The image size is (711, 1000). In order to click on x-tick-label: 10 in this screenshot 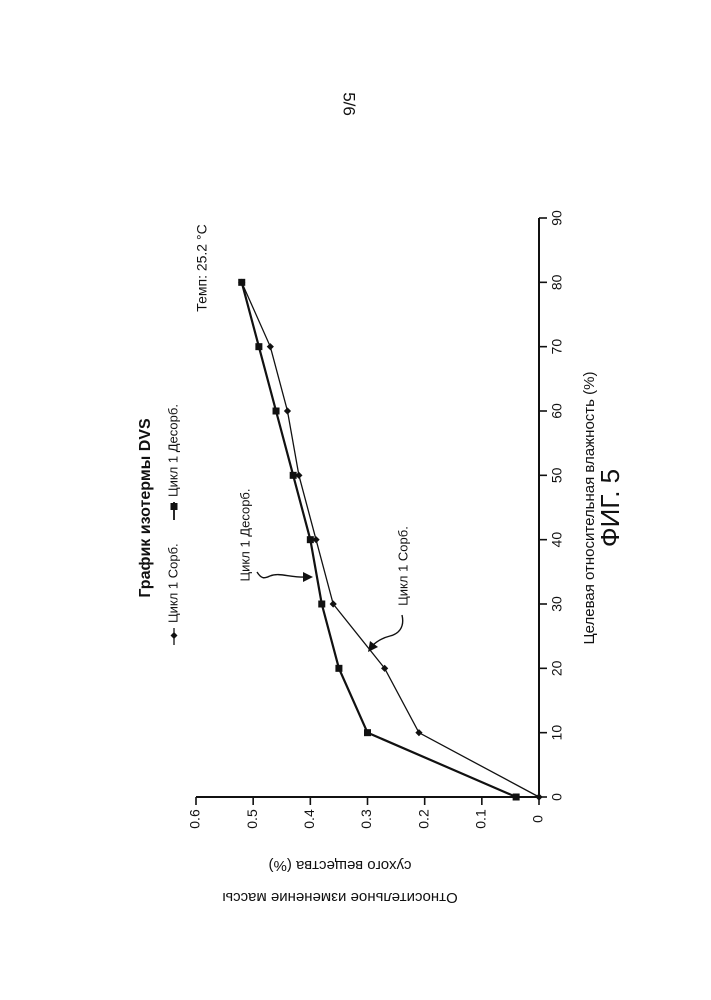, I will do `click(557, 733)`.